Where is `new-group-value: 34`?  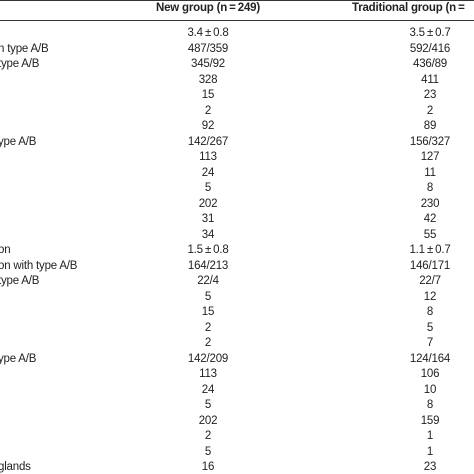
new-group-value: 34 is located at coordinates (208, 234).